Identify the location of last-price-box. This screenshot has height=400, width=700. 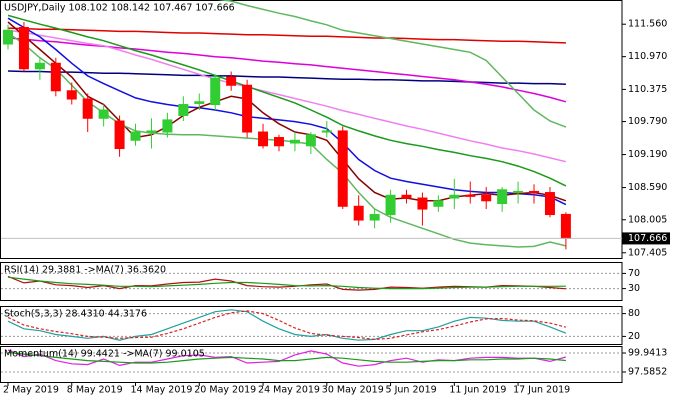
(646, 238).